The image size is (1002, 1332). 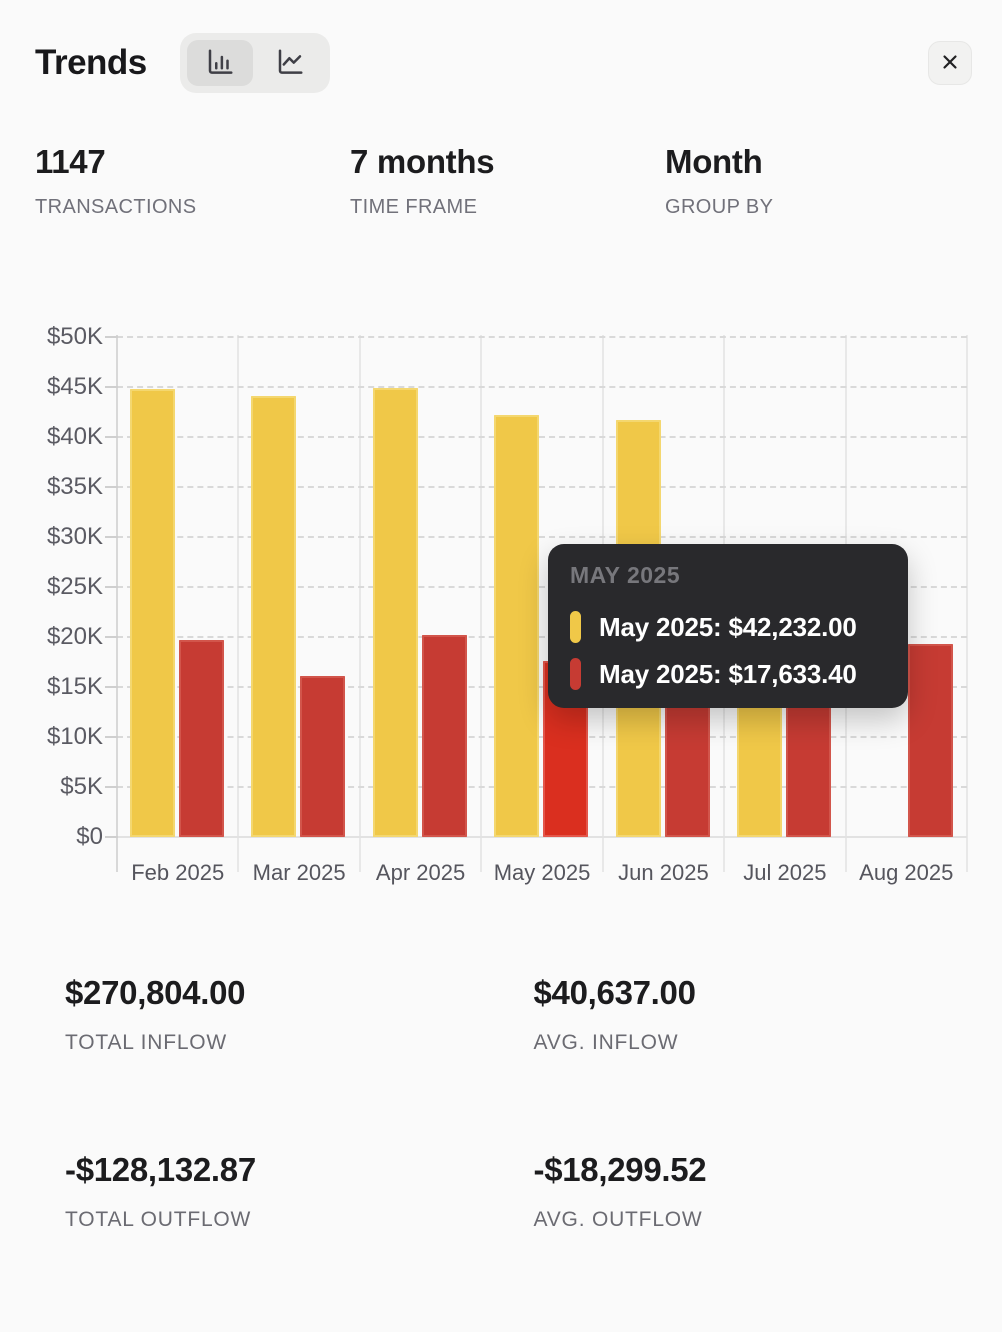 What do you see at coordinates (414, 207) in the screenshot?
I see `stat-label: TIME FRAME` at bounding box center [414, 207].